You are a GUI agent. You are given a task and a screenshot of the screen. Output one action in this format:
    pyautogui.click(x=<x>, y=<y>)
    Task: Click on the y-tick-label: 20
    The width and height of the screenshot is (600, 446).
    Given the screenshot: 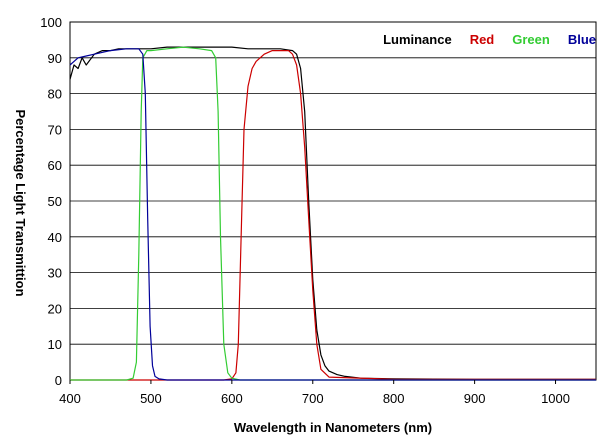 What is the action you would take?
    pyautogui.click(x=55, y=308)
    